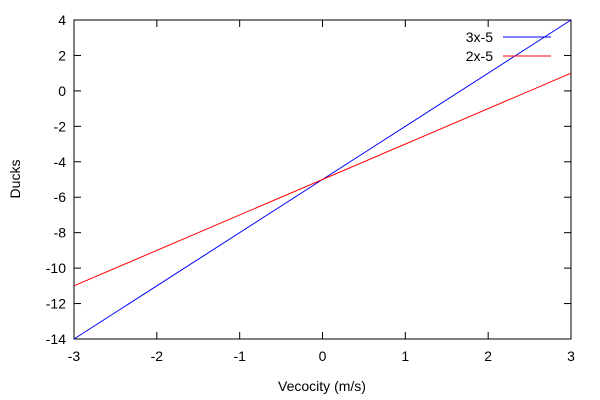 This screenshot has height=400, width=600. What do you see at coordinates (405, 356) in the screenshot?
I see `x-tick-label: 1` at bounding box center [405, 356].